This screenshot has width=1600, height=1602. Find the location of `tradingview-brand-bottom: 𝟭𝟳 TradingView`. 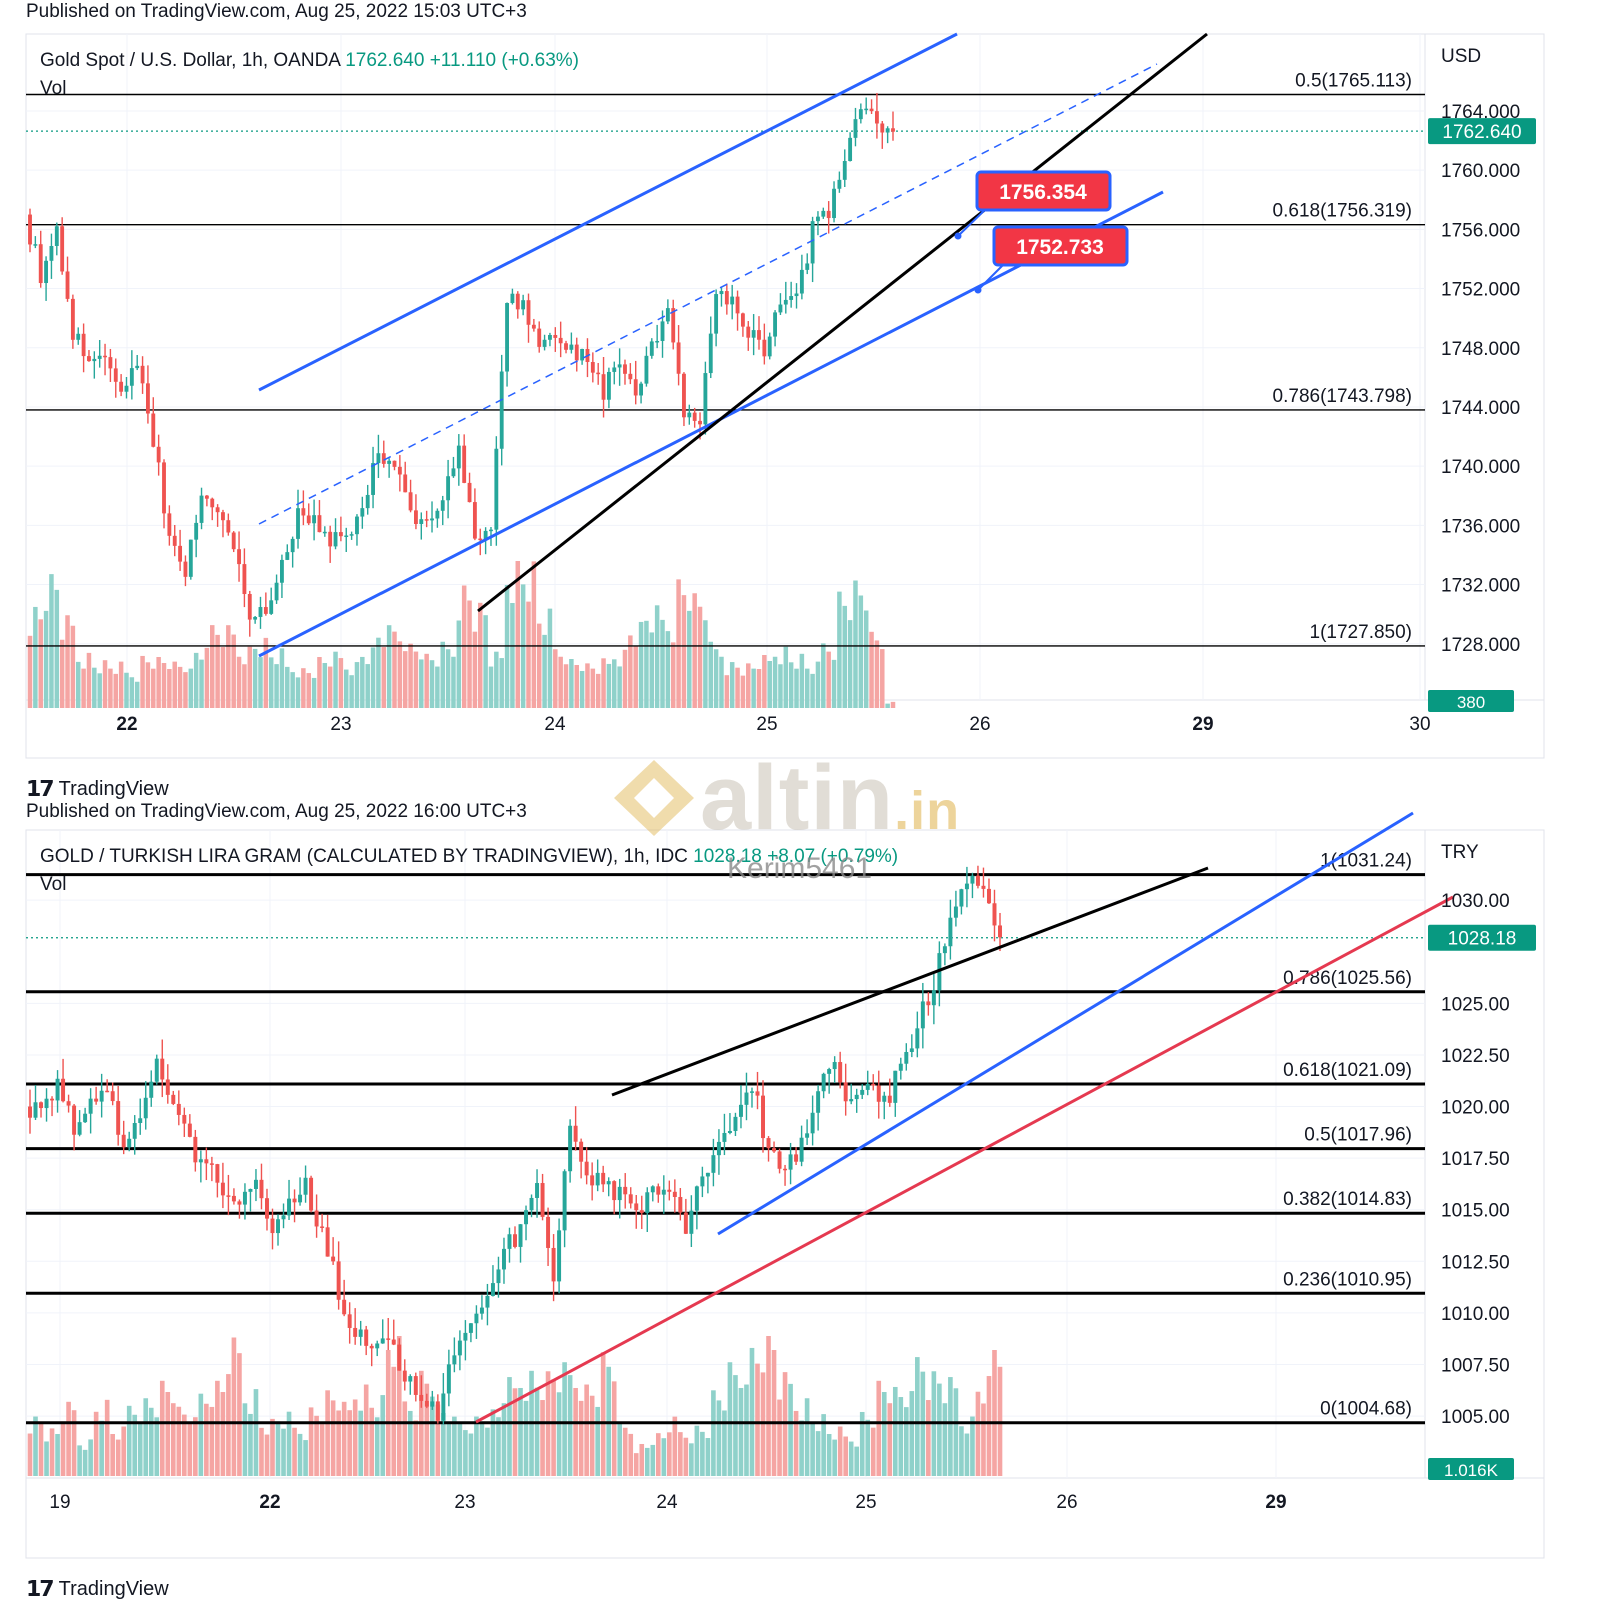

tradingview-brand-bottom: 𝟭𝟳 TradingView is located at coordinates (97, 1589).